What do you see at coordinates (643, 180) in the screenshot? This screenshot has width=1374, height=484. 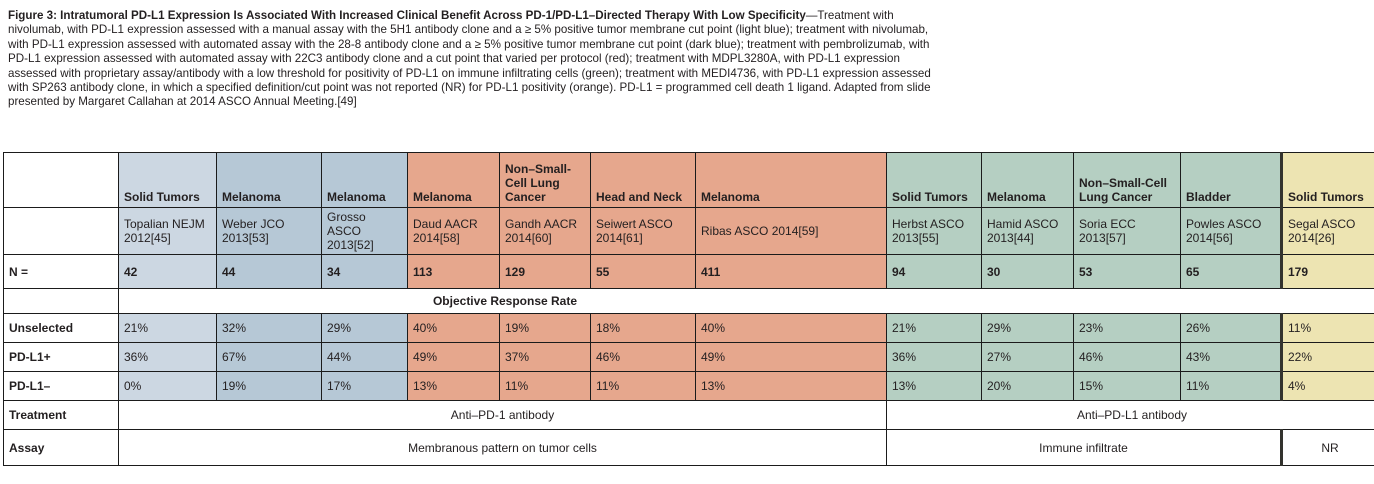 I see `tumor-type-cell: Head and Neck` at bounding box center [643, 180].